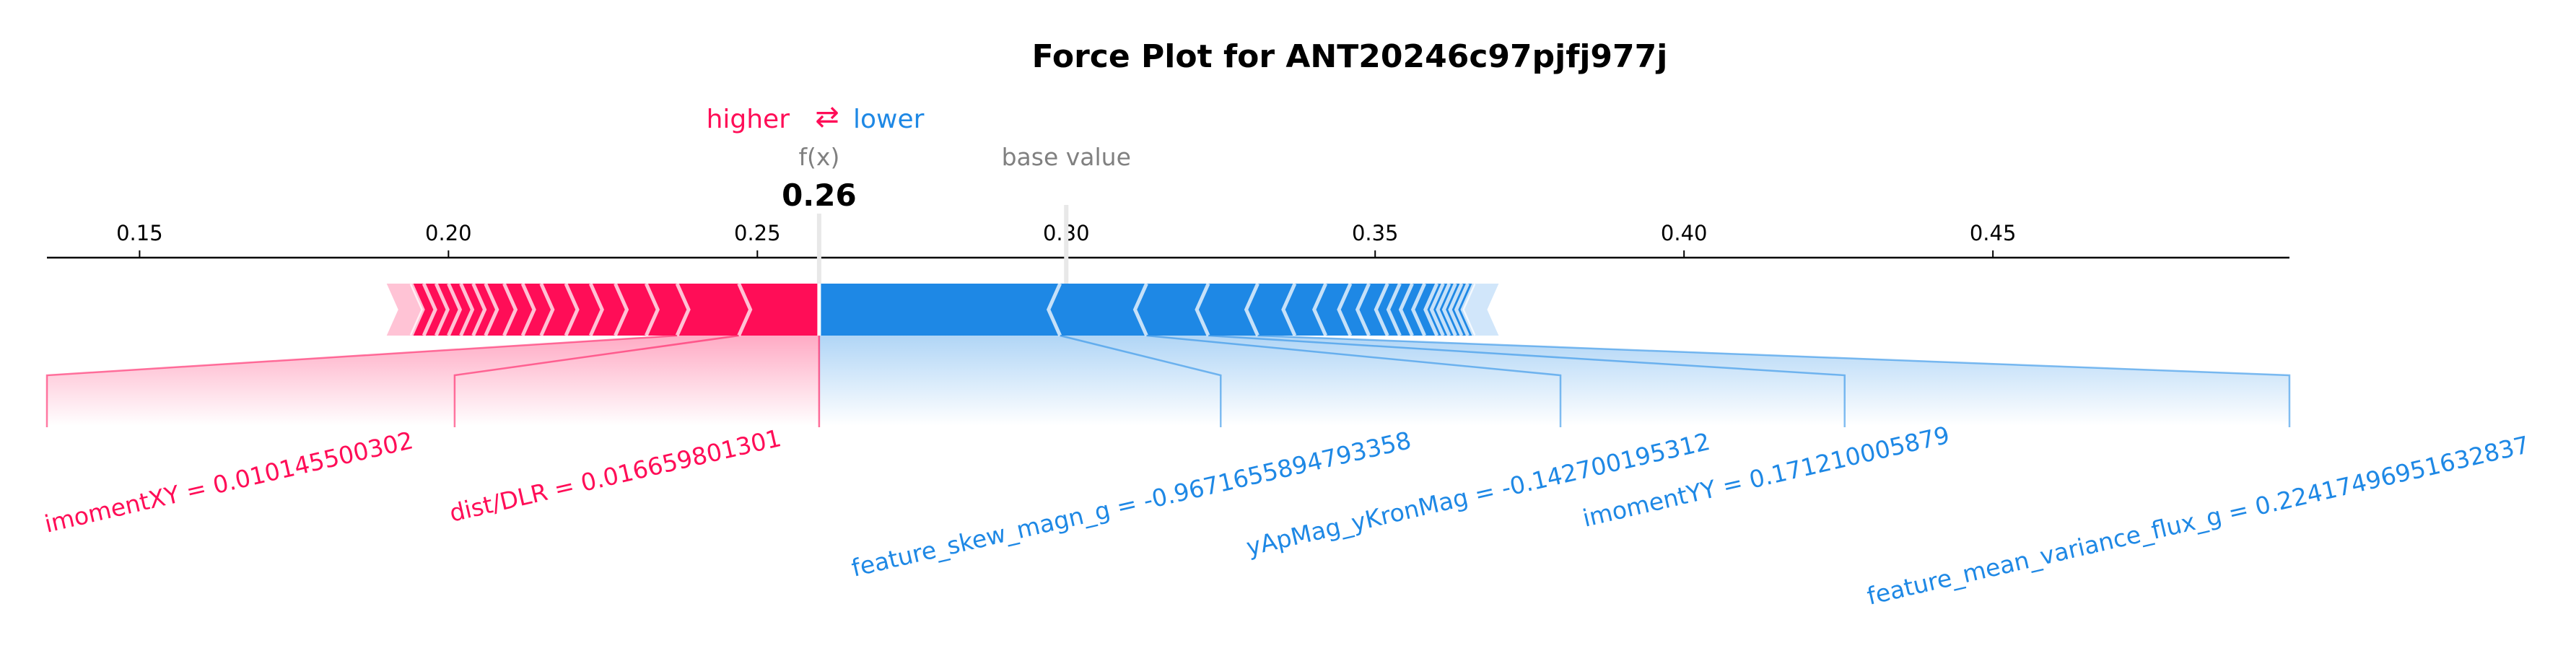 The height and width of the screenshot is (656, 2576). I want to click on x-tick-label: 0.45, so click(1993, 233).